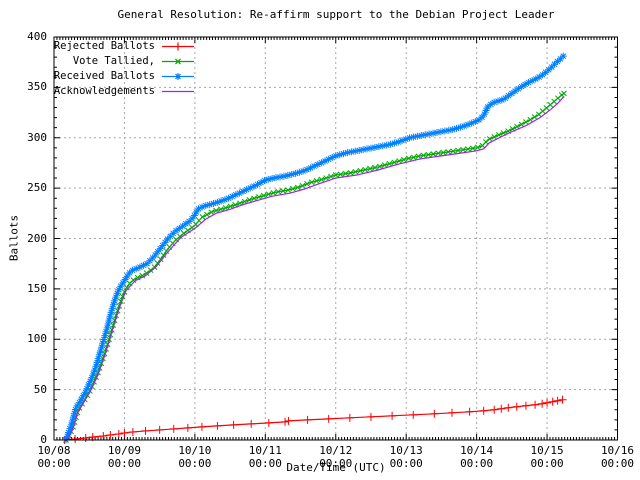 The width and height of the screenshot is (640, 480). I want to click on y-tick-label: 400, so click(37, 36).